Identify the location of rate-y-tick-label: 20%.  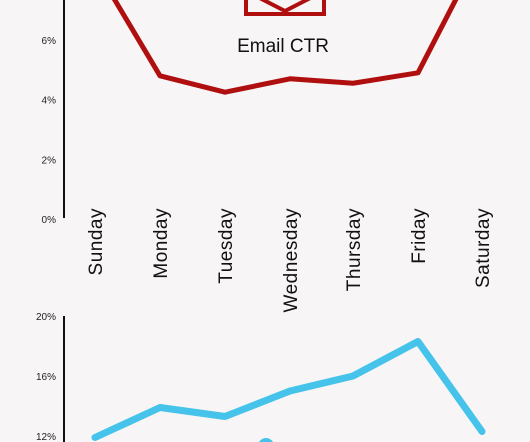
(46, 317).